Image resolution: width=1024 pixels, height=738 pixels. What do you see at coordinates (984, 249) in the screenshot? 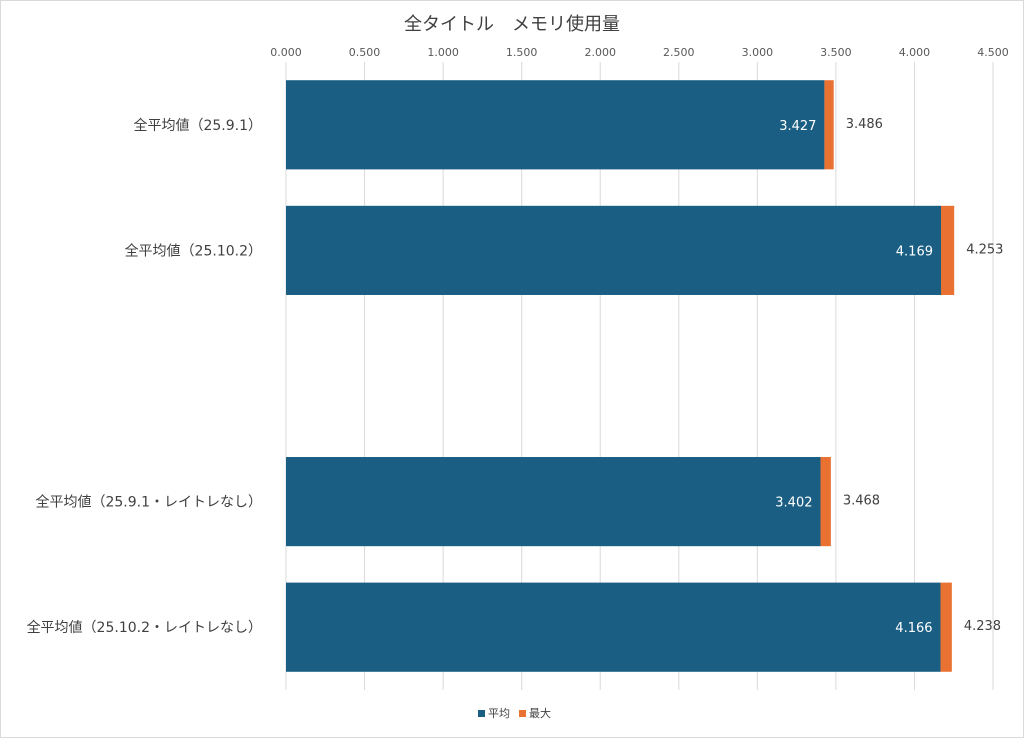
I see `data-label-max: 4.253` at bounding box center [984, 249].